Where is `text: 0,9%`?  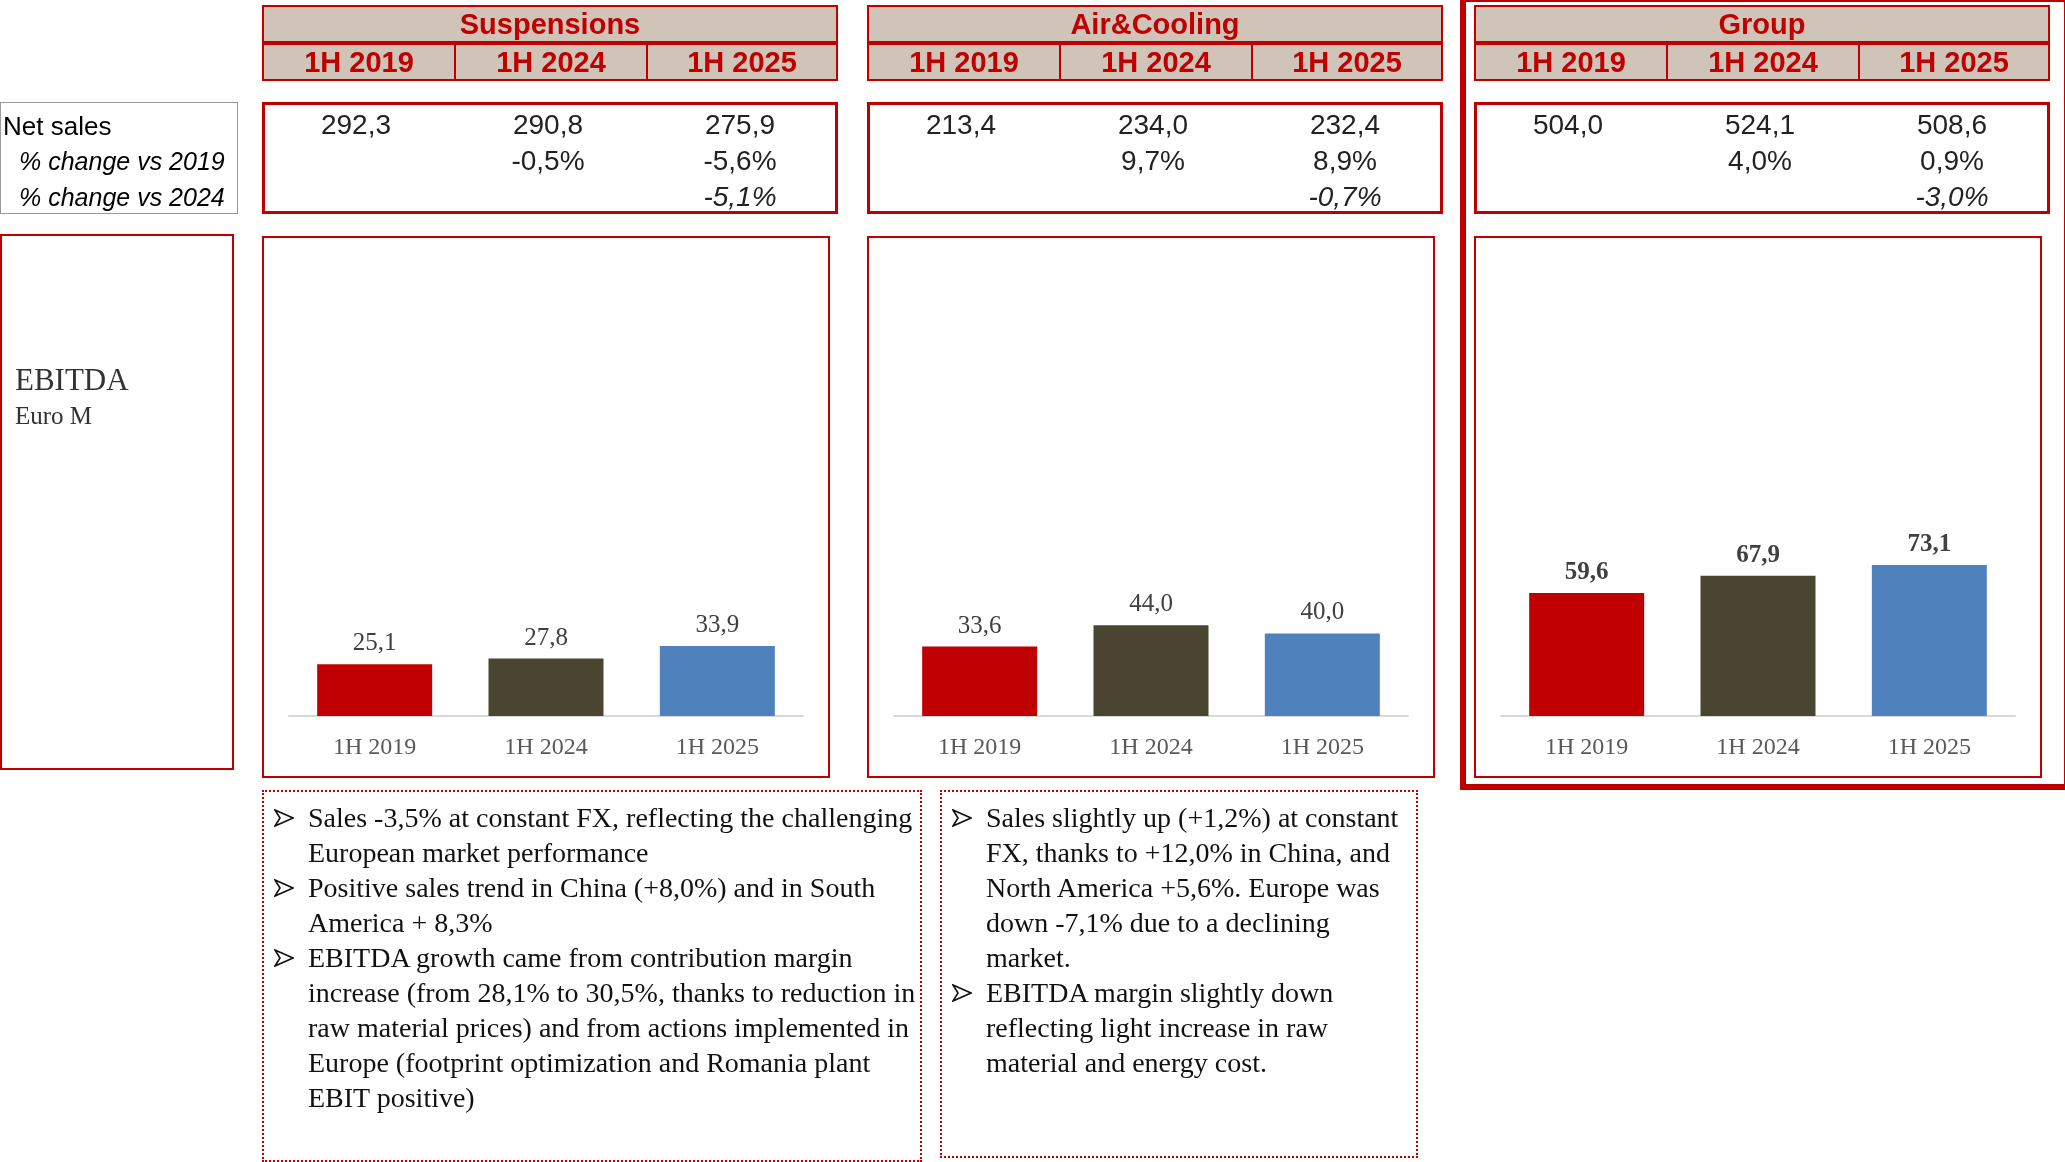
text: 0,9% is located at coordinates (1952, 161).